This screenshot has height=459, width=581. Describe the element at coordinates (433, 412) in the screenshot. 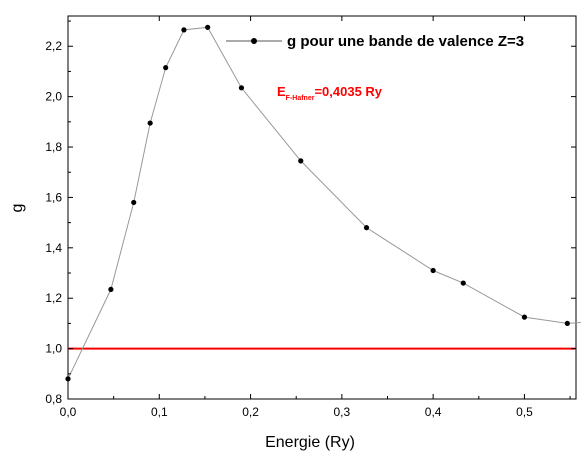

I see `x-tick-label: 0,4` at that location.